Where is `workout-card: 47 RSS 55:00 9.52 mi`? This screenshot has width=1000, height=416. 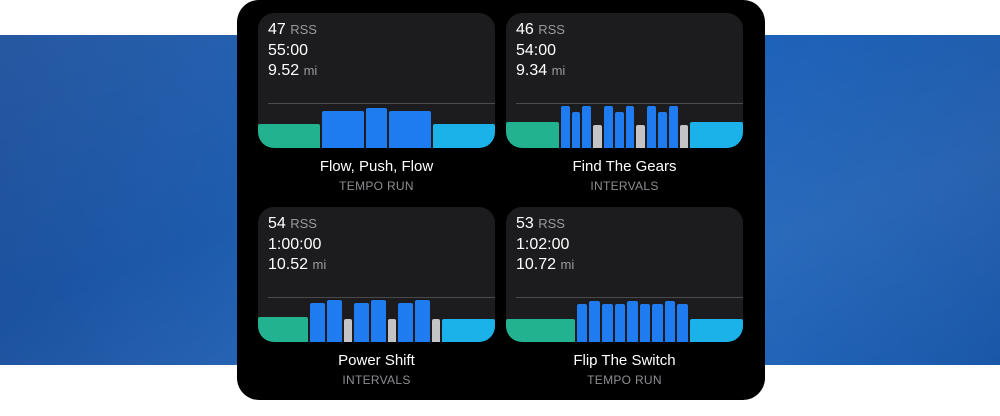
workout-card: 47 RSS 55:00 9.52 mi is located at coordinates (376, 80).